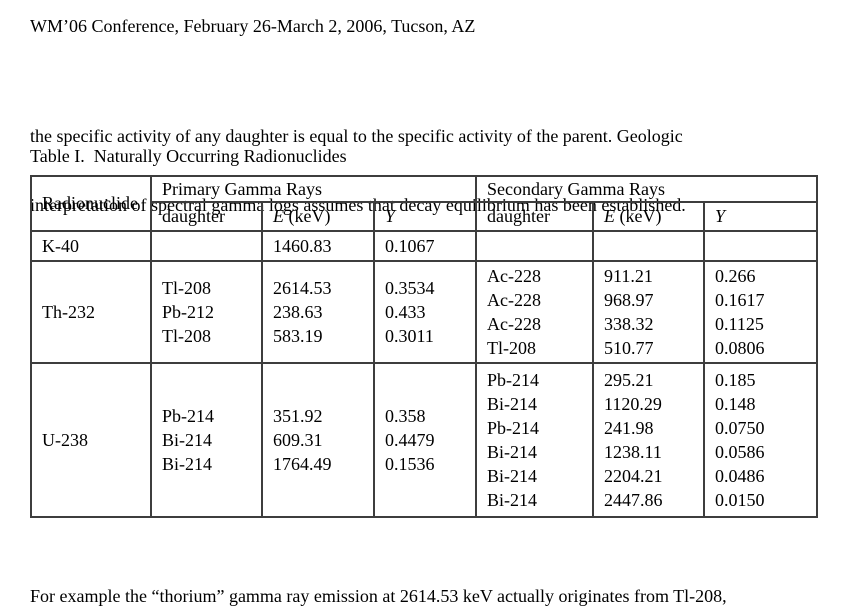 The image size is (848, 608). I want to click on primary-daughter-cell: Pb-214 Bi-214 Bi-214, so click(206, 440).